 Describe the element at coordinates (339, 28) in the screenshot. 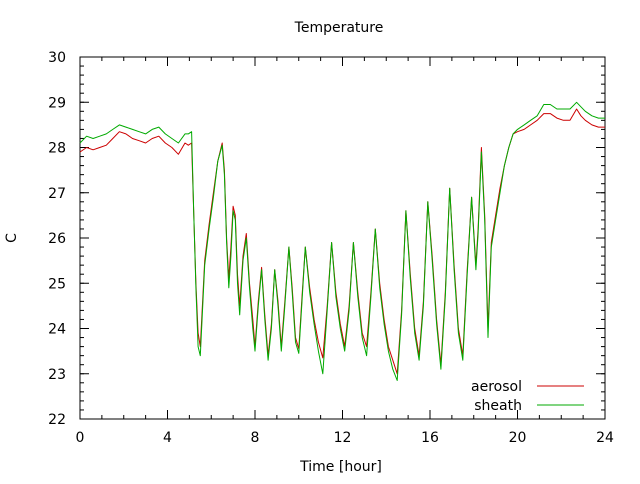

I see `chart-title: Temperature` at that location.